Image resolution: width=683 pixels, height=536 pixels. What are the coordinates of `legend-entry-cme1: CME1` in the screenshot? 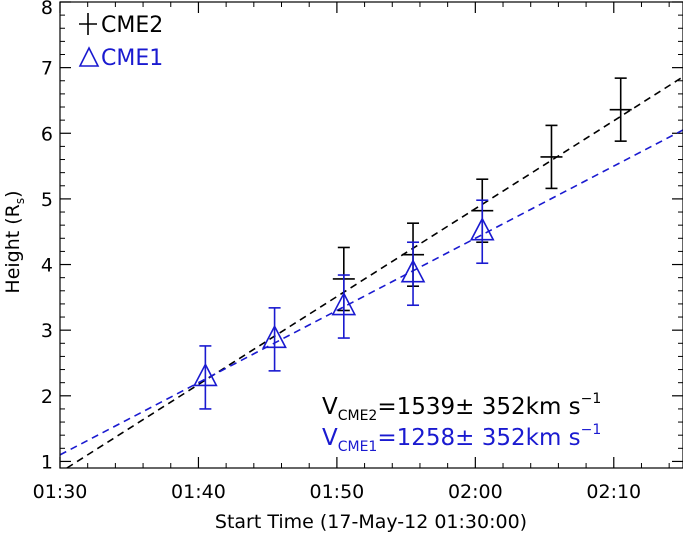 It's located at (120, 58).